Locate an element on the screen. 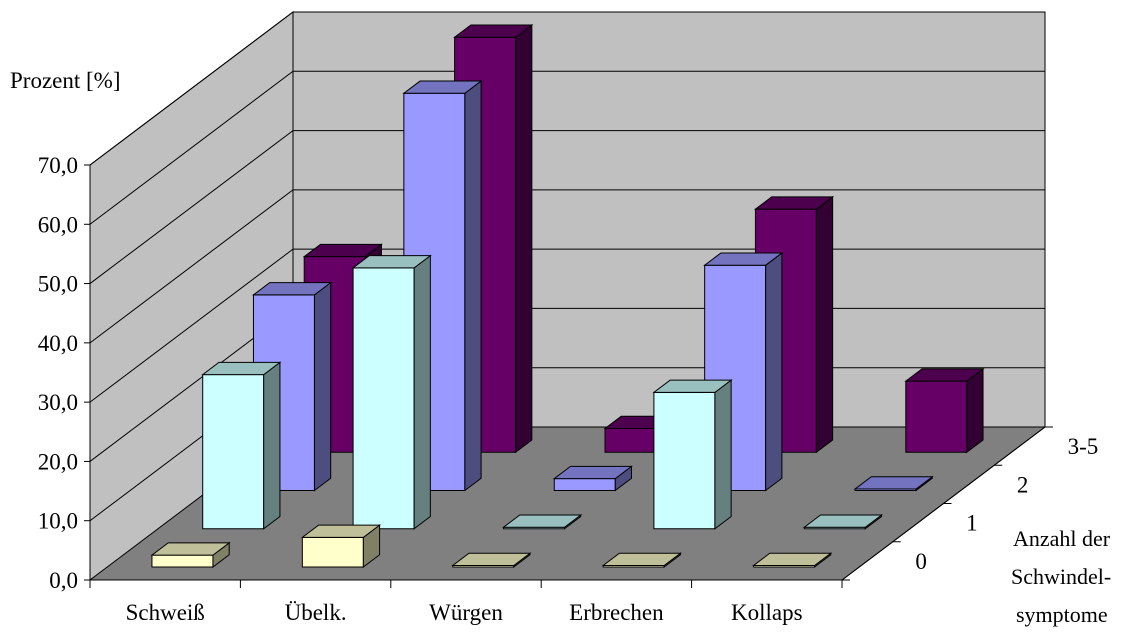 Image resolution: width=1142 pixels, height=636 pixels. depth-tick-label: 1 is located at coordinates (972, 523).